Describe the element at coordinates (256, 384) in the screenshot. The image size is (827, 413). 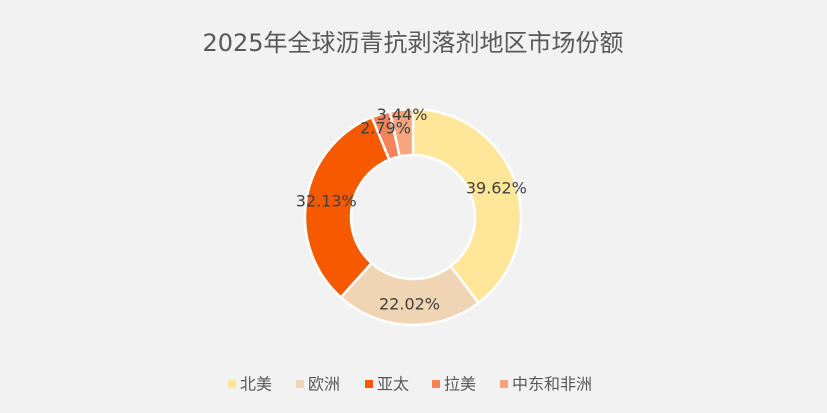
I see `legend-label: 北美` at that location.